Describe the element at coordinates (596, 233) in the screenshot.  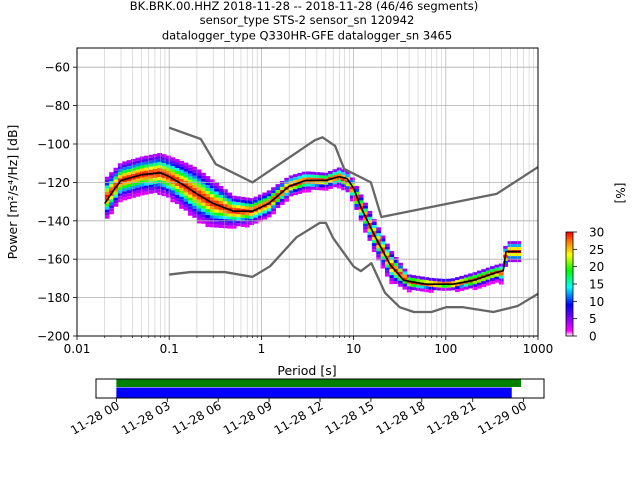
I see `colorbar-tick-label: 30` at that location.